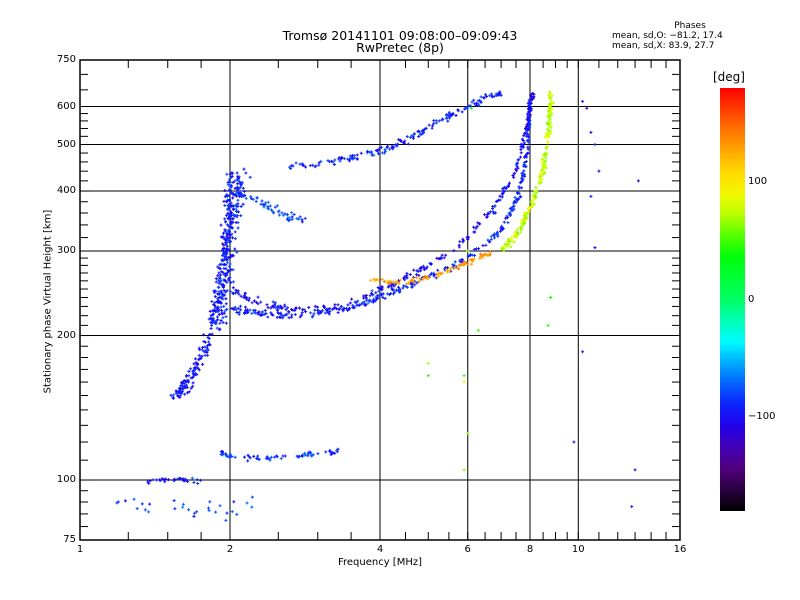 The width and height of the screenshot is (800, 600). What do you see at coordinates (751, 299) in the screenshot?
I see `colorbar-tick-label: 0` at bounding box center [751, 299].